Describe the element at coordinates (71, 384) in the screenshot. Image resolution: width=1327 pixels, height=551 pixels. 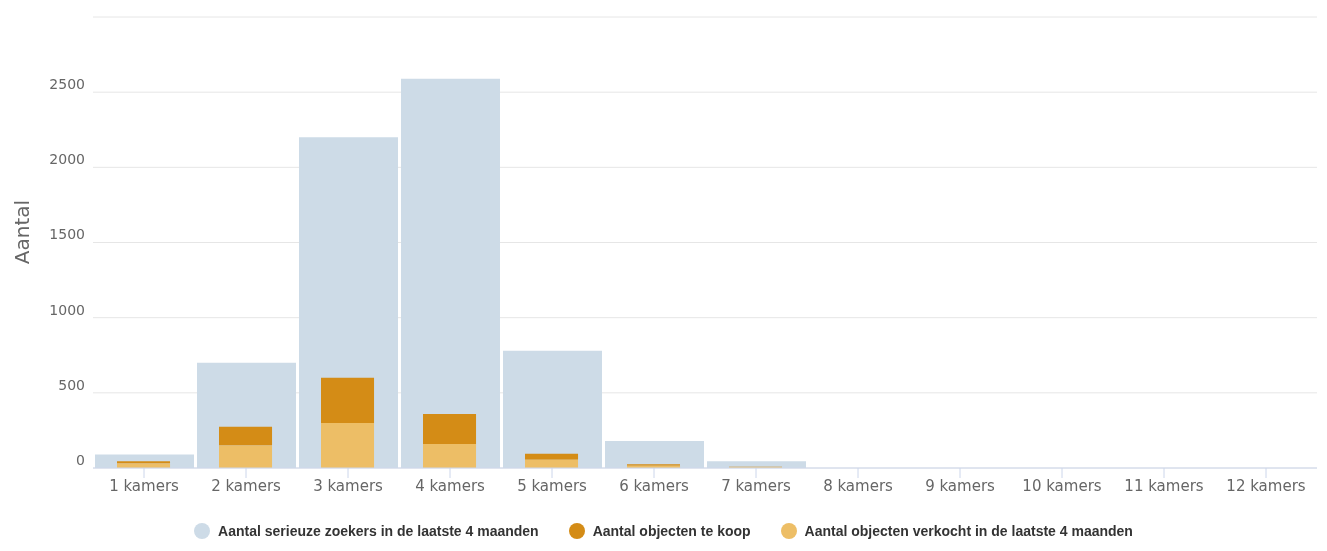
I see `y-tick-label: 500` at that location.